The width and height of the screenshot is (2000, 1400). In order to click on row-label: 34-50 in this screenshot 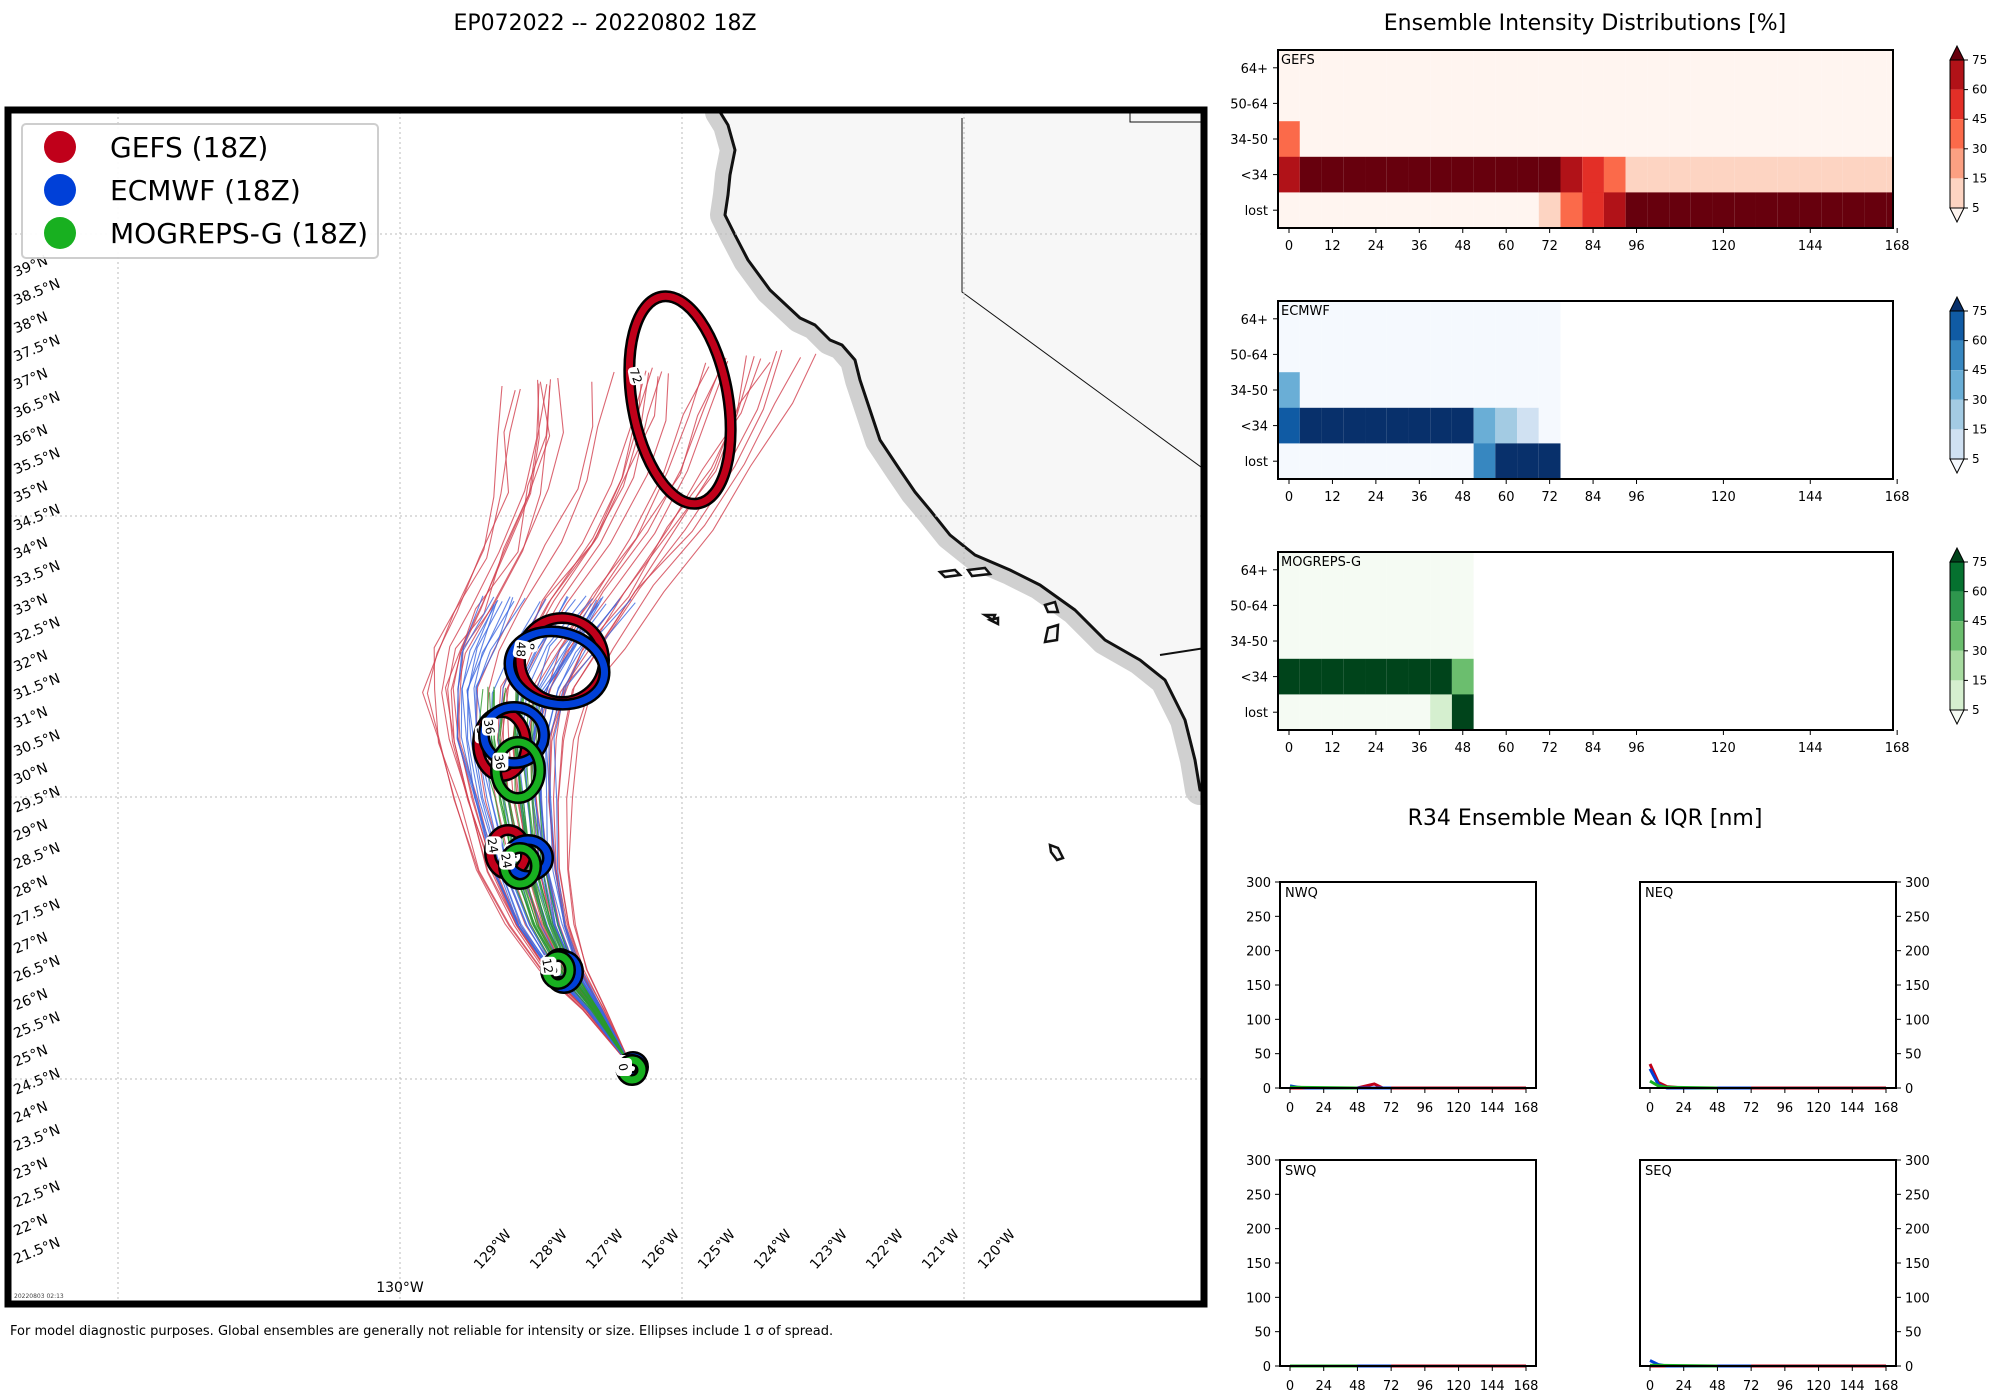, I will do `click(1249, 391)`.